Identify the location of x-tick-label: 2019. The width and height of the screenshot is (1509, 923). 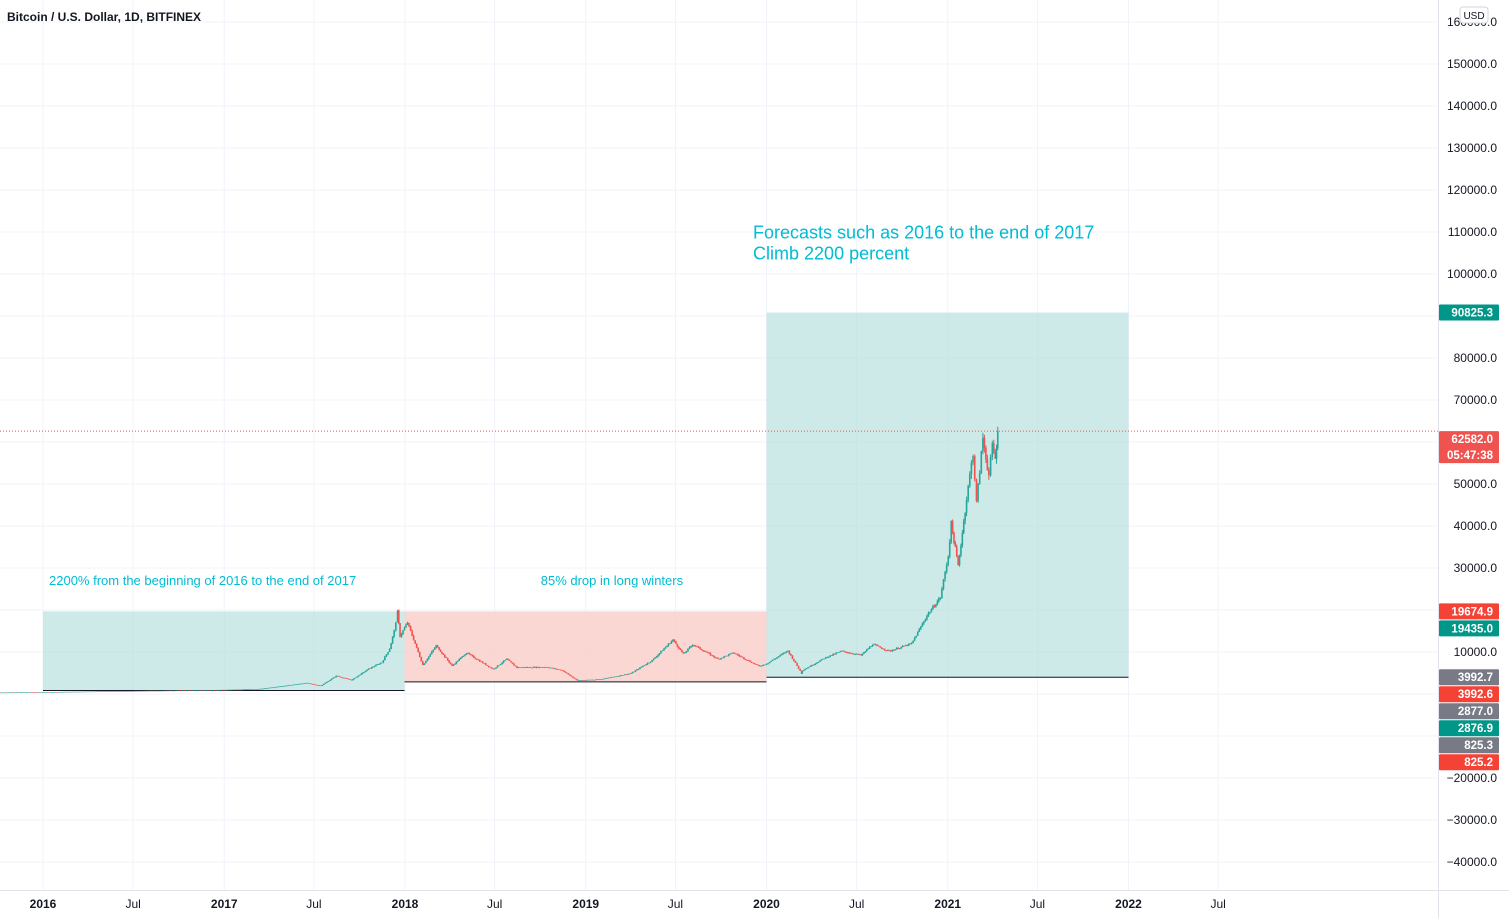
(585, 904).